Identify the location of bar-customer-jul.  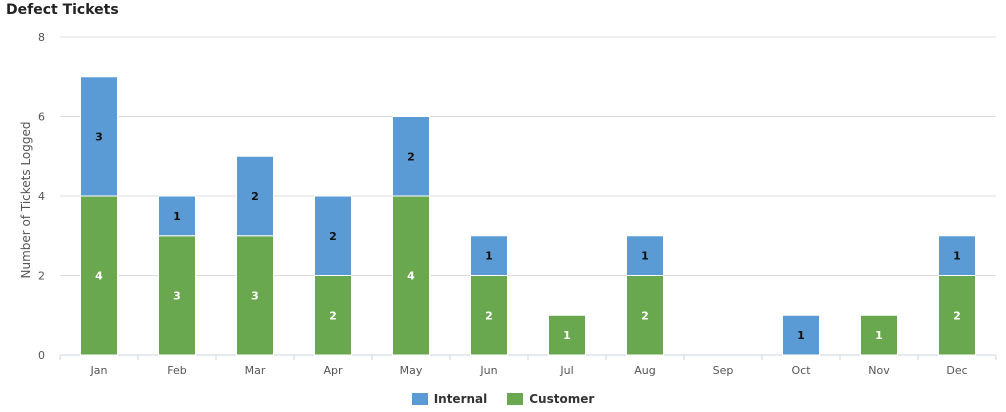
(567, 335).